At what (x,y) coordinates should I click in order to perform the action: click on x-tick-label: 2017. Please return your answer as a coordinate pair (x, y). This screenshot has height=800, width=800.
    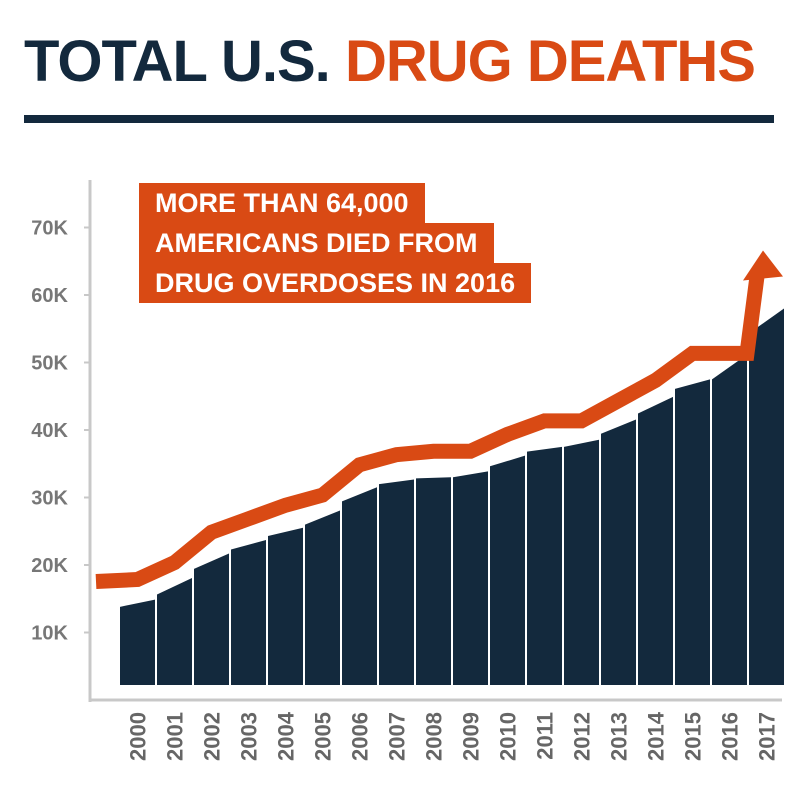
    Looking at the image, I should click on (767, 736).